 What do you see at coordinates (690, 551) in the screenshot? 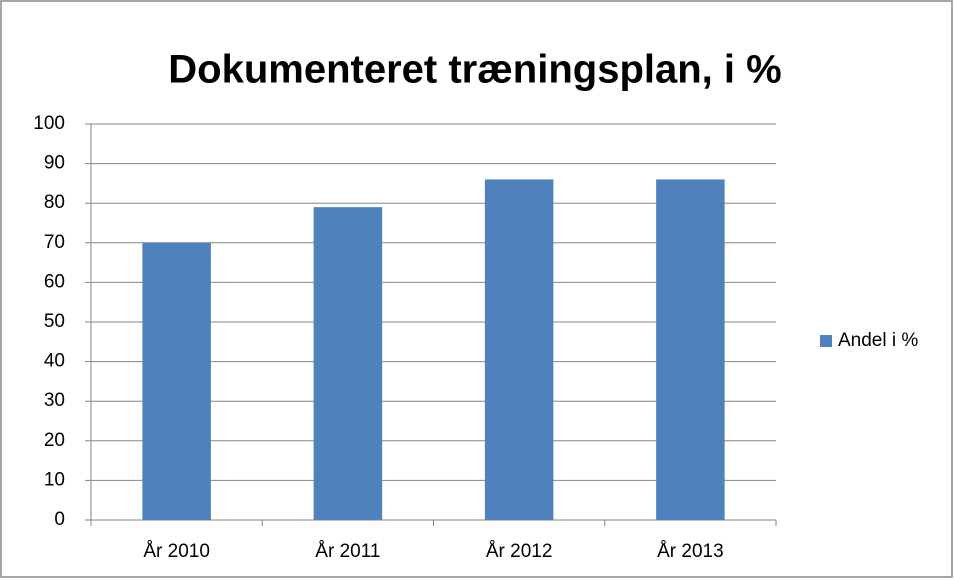
I see `x-tick-label: År 2013` at bounding box center [690, 551].